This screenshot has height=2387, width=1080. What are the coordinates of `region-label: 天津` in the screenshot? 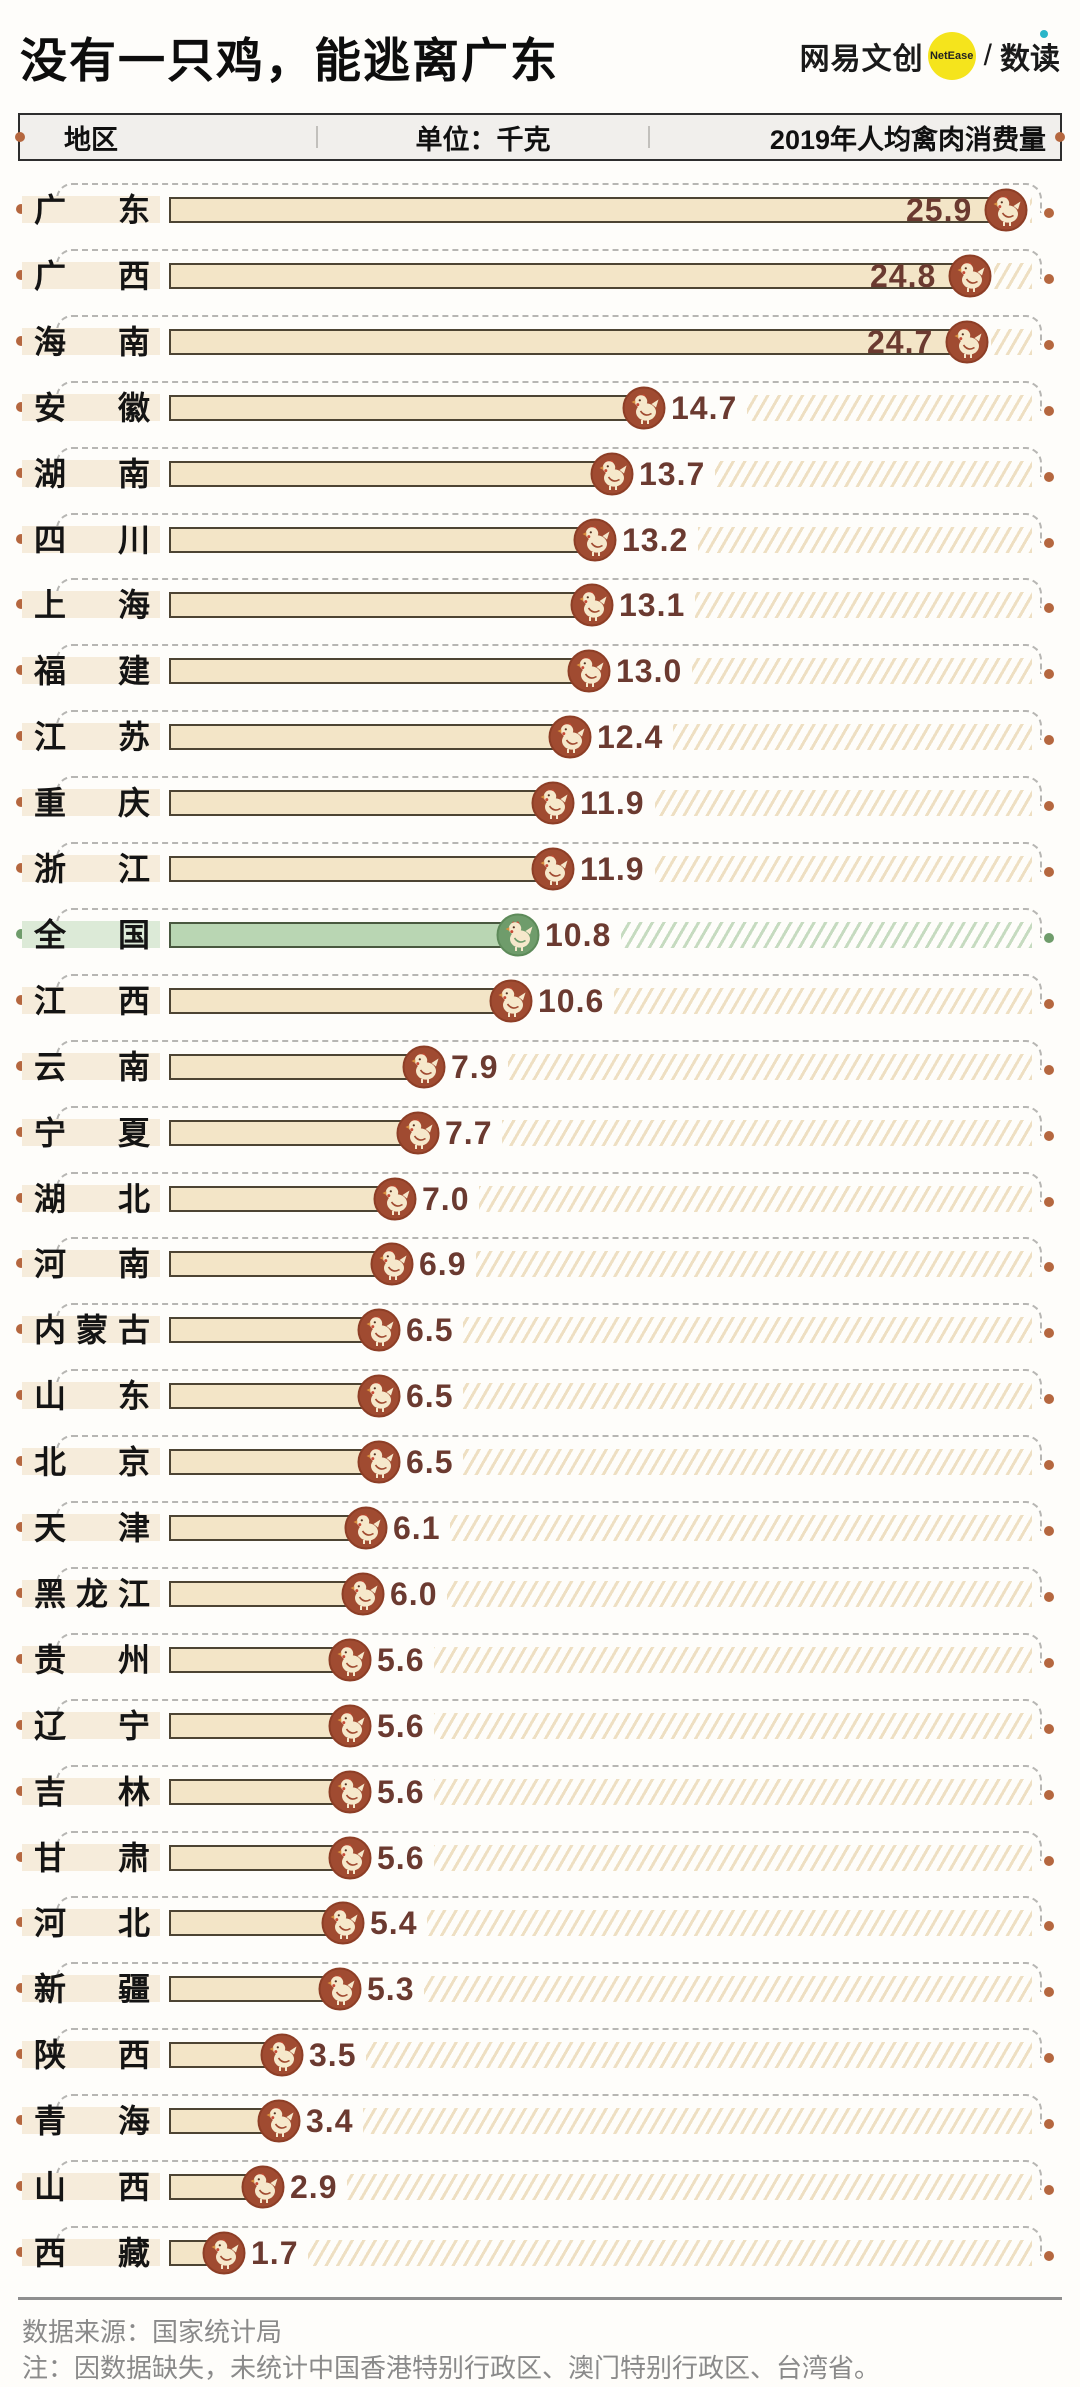 It's located at (92, 1528).